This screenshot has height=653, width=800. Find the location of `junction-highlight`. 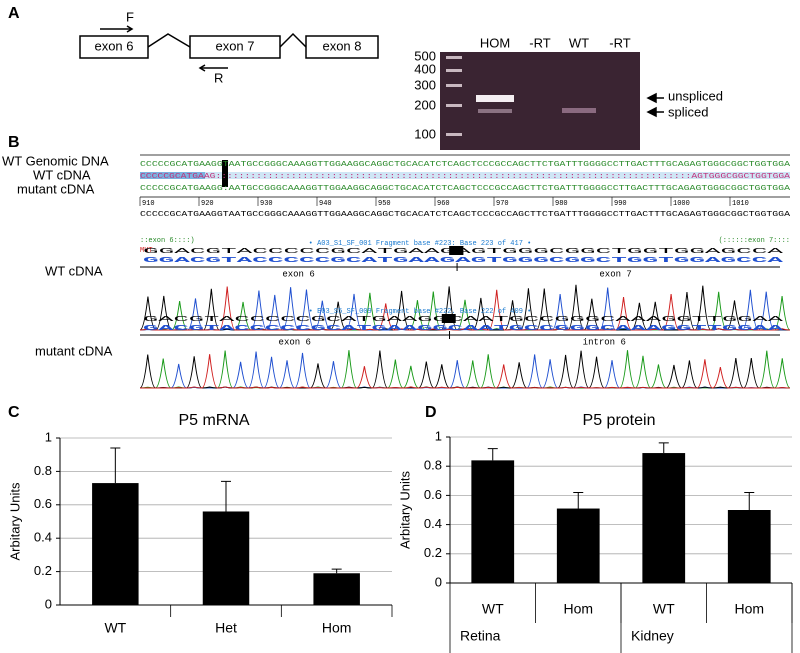

junction-highlight is located at coordinates (448, 318).